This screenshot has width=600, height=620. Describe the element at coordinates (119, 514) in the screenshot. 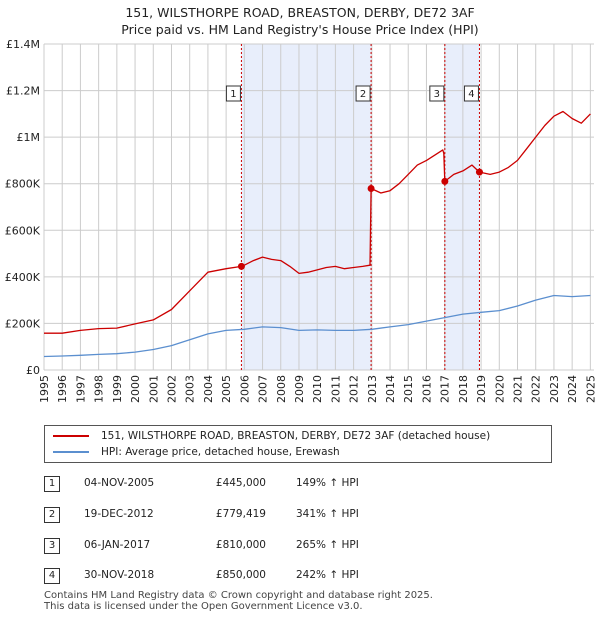

I see `transaction-date: 19-DEC-2012` at that location.